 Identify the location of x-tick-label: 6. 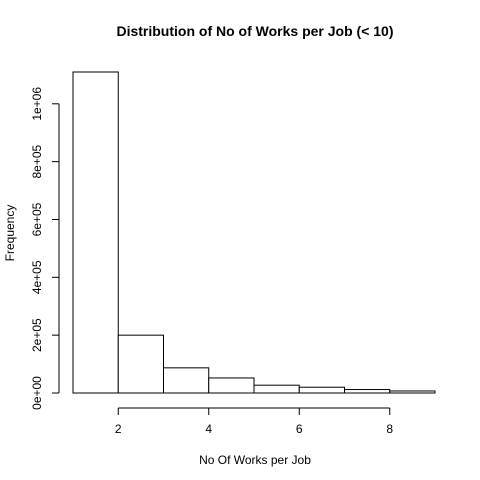
(299, 429).